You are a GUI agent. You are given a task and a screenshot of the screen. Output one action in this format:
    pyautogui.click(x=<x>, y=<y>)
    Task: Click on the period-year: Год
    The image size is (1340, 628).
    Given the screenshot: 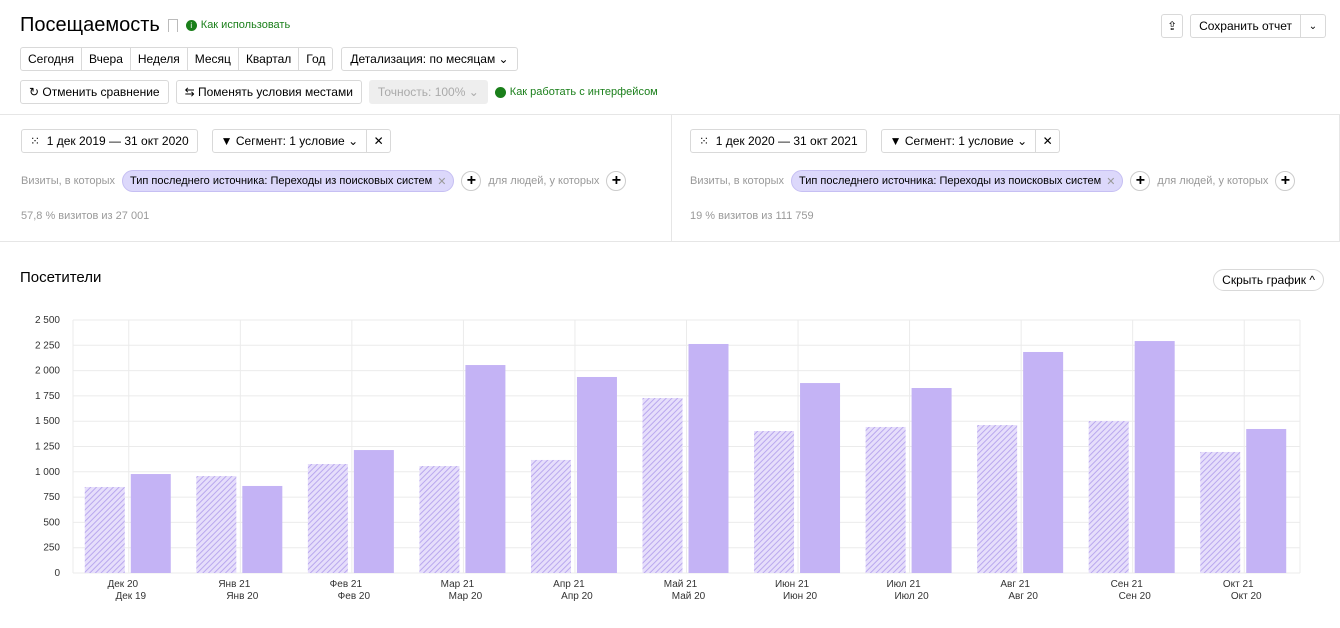 What is the action you would take?
    pyautogui.click(x=316, y=59)
    